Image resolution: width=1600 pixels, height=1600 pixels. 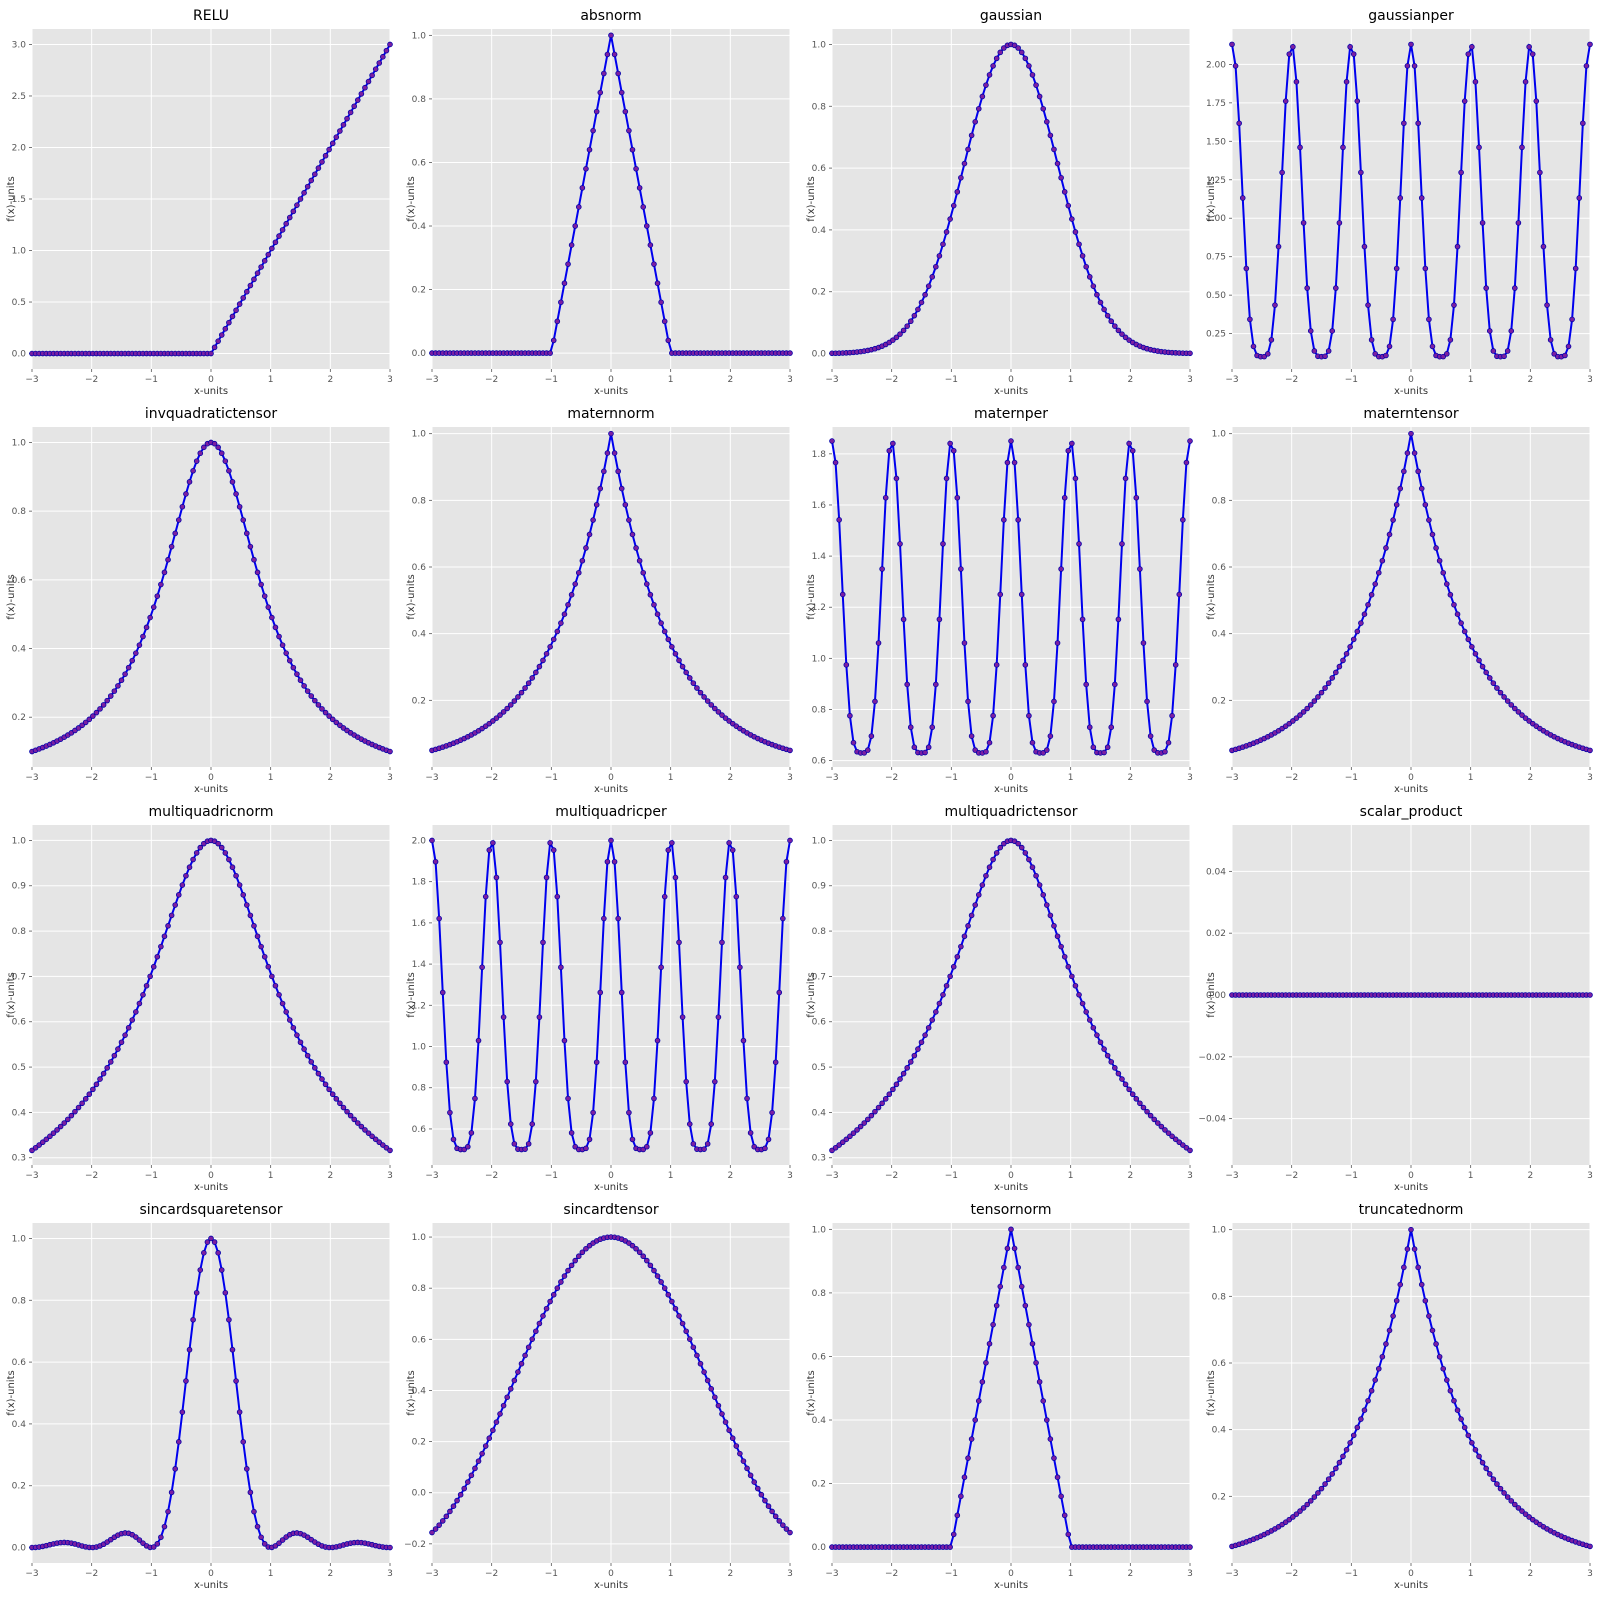 What do you see at coordinates (819, 977) in the screenshot?
I see `y-tick-label: 0.7` at bounding box center [819, 977].